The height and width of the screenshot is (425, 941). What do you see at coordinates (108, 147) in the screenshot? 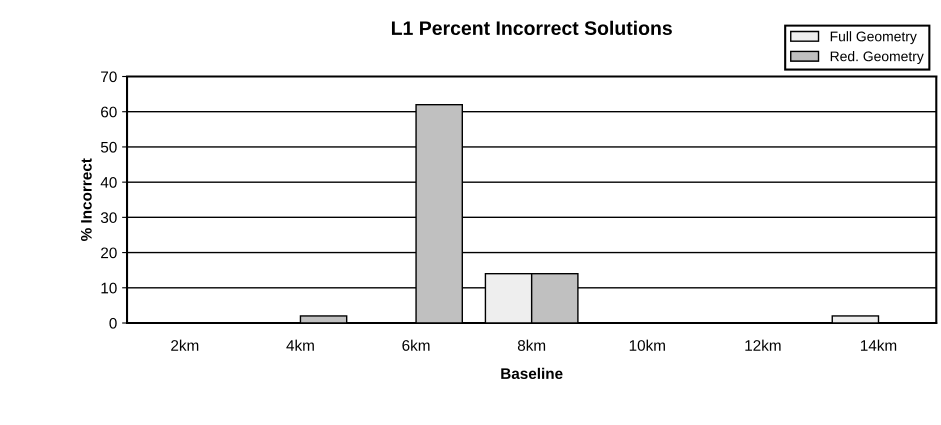
I see `y-tick-label: 50` at bounding box center [108, 147].